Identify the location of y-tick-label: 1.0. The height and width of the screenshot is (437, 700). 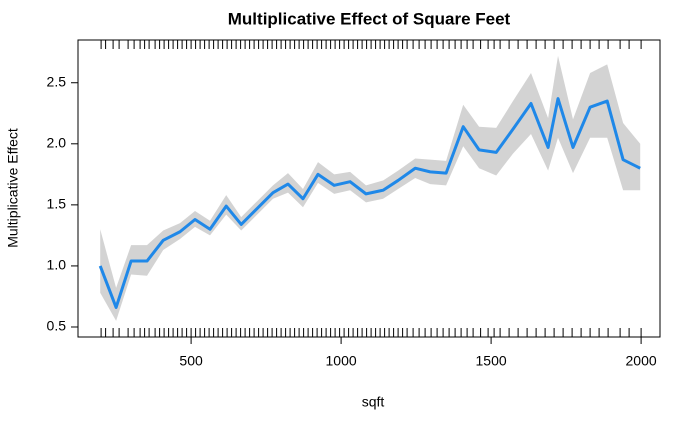
(57, 265).